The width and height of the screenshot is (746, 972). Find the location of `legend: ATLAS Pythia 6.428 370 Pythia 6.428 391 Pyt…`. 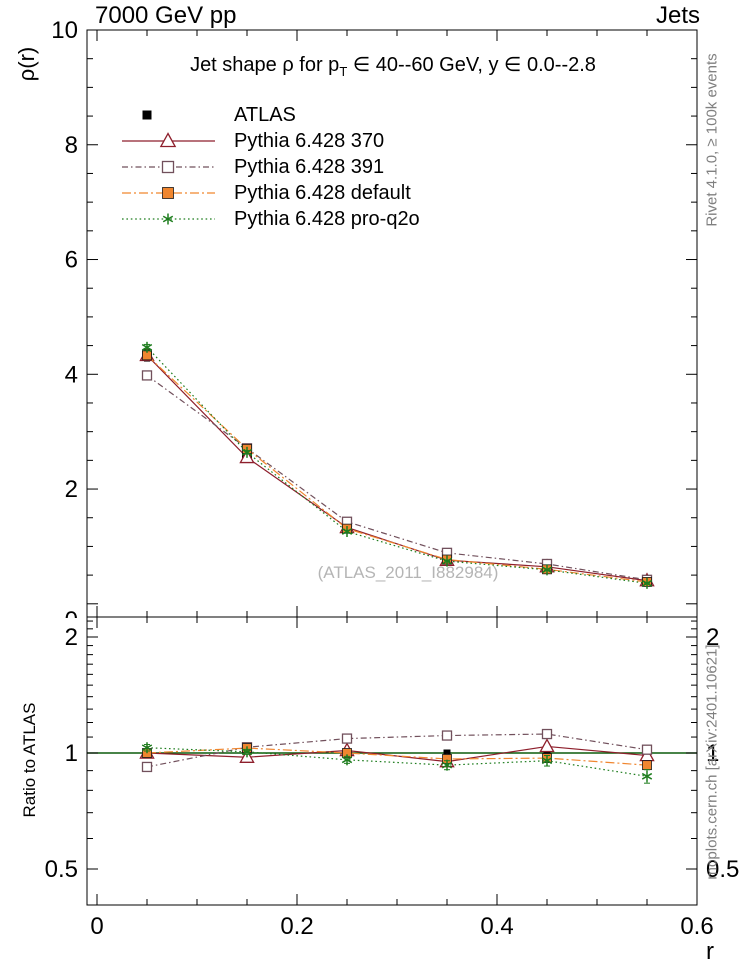

legend: ATLAS Pythia 6.428 370 Pythia 6.428 391 Pyt… is located at coordinates (271, 167).